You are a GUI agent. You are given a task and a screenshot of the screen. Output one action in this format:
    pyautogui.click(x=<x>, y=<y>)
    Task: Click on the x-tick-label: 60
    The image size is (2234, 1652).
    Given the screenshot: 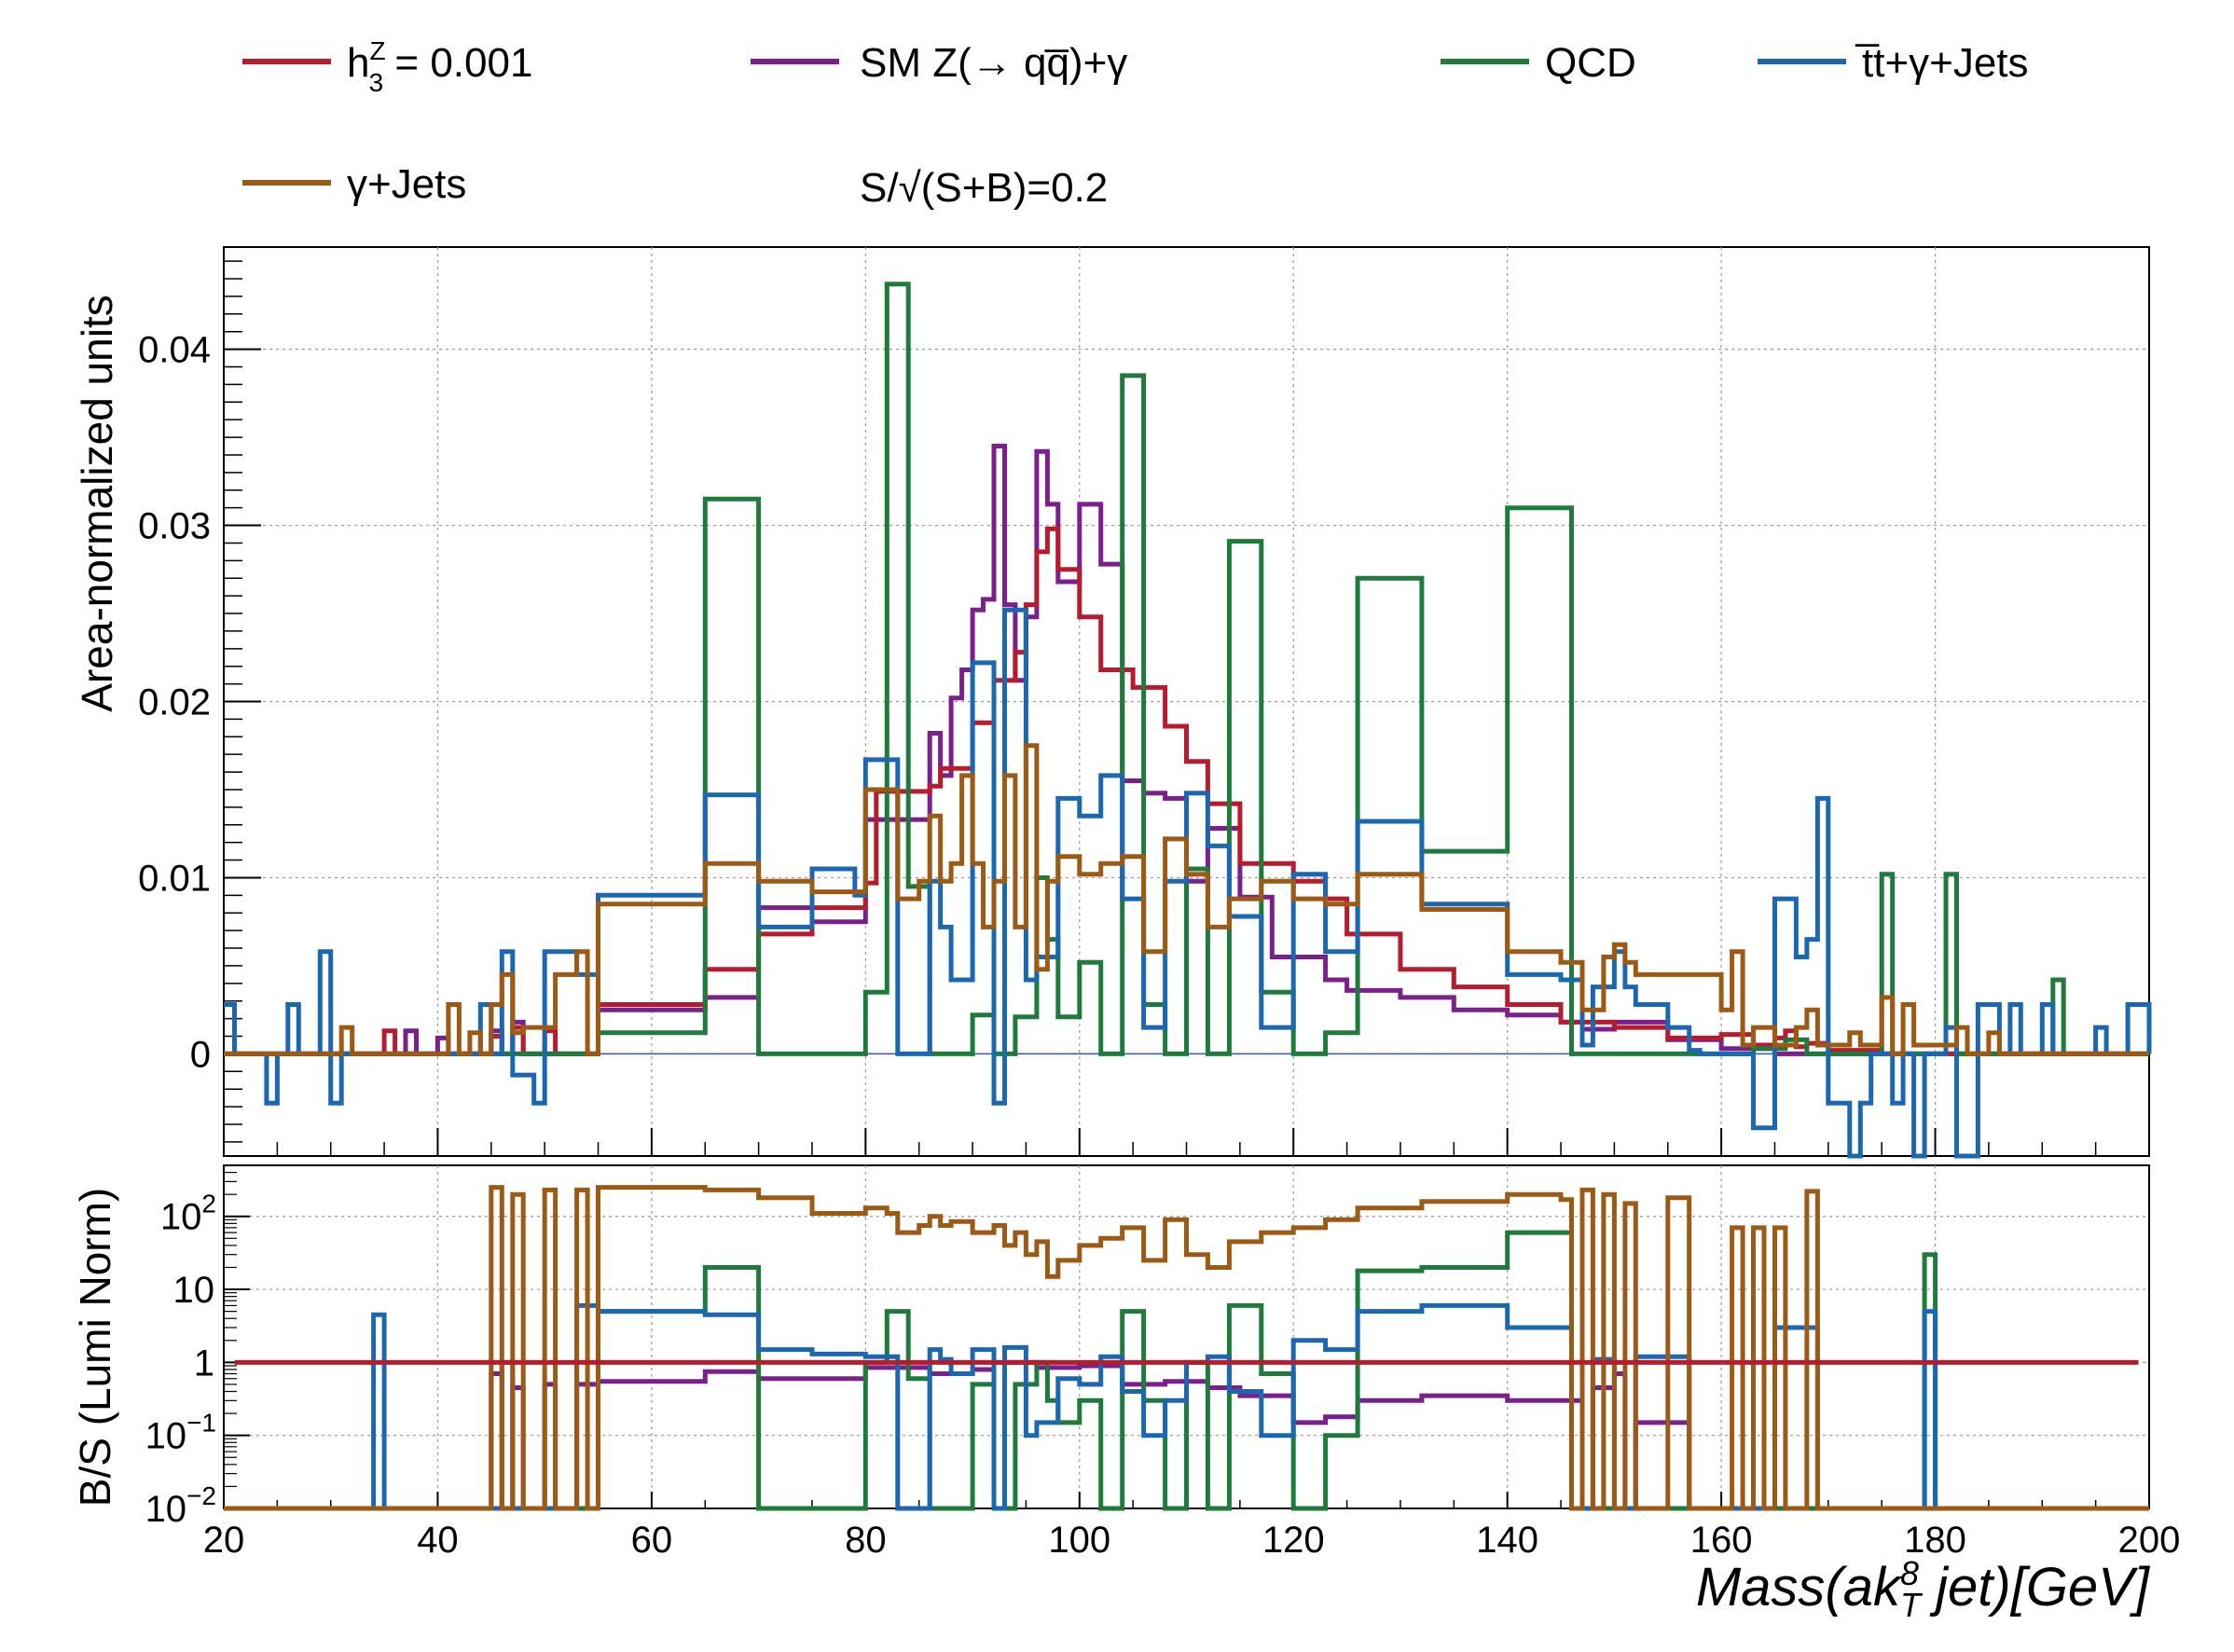 What is the action you would take?
    pyautogui.click(x=652, y=1541)
    